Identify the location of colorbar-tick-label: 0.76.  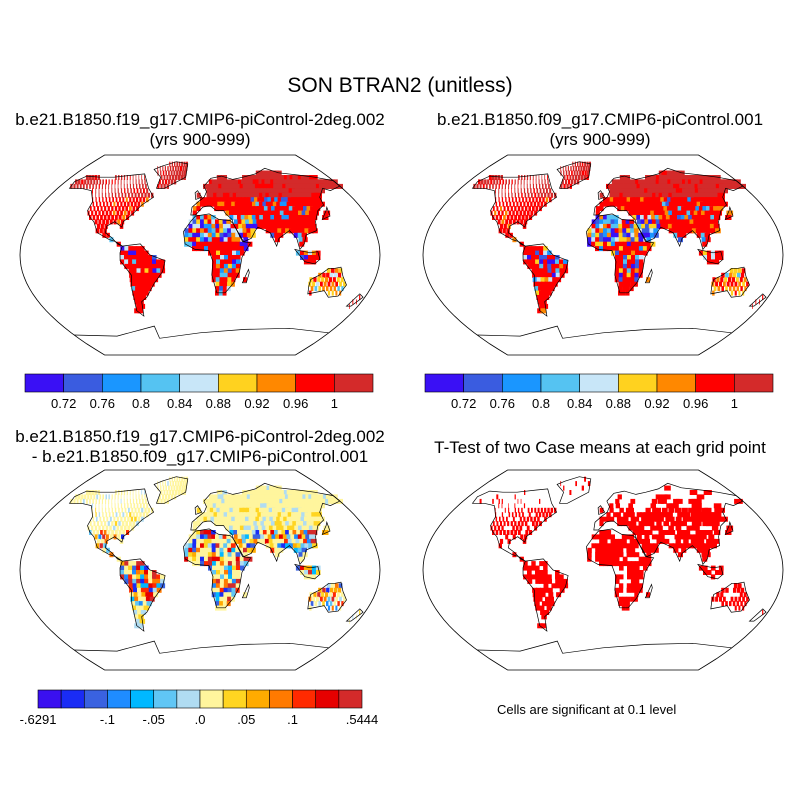
(102, 403).